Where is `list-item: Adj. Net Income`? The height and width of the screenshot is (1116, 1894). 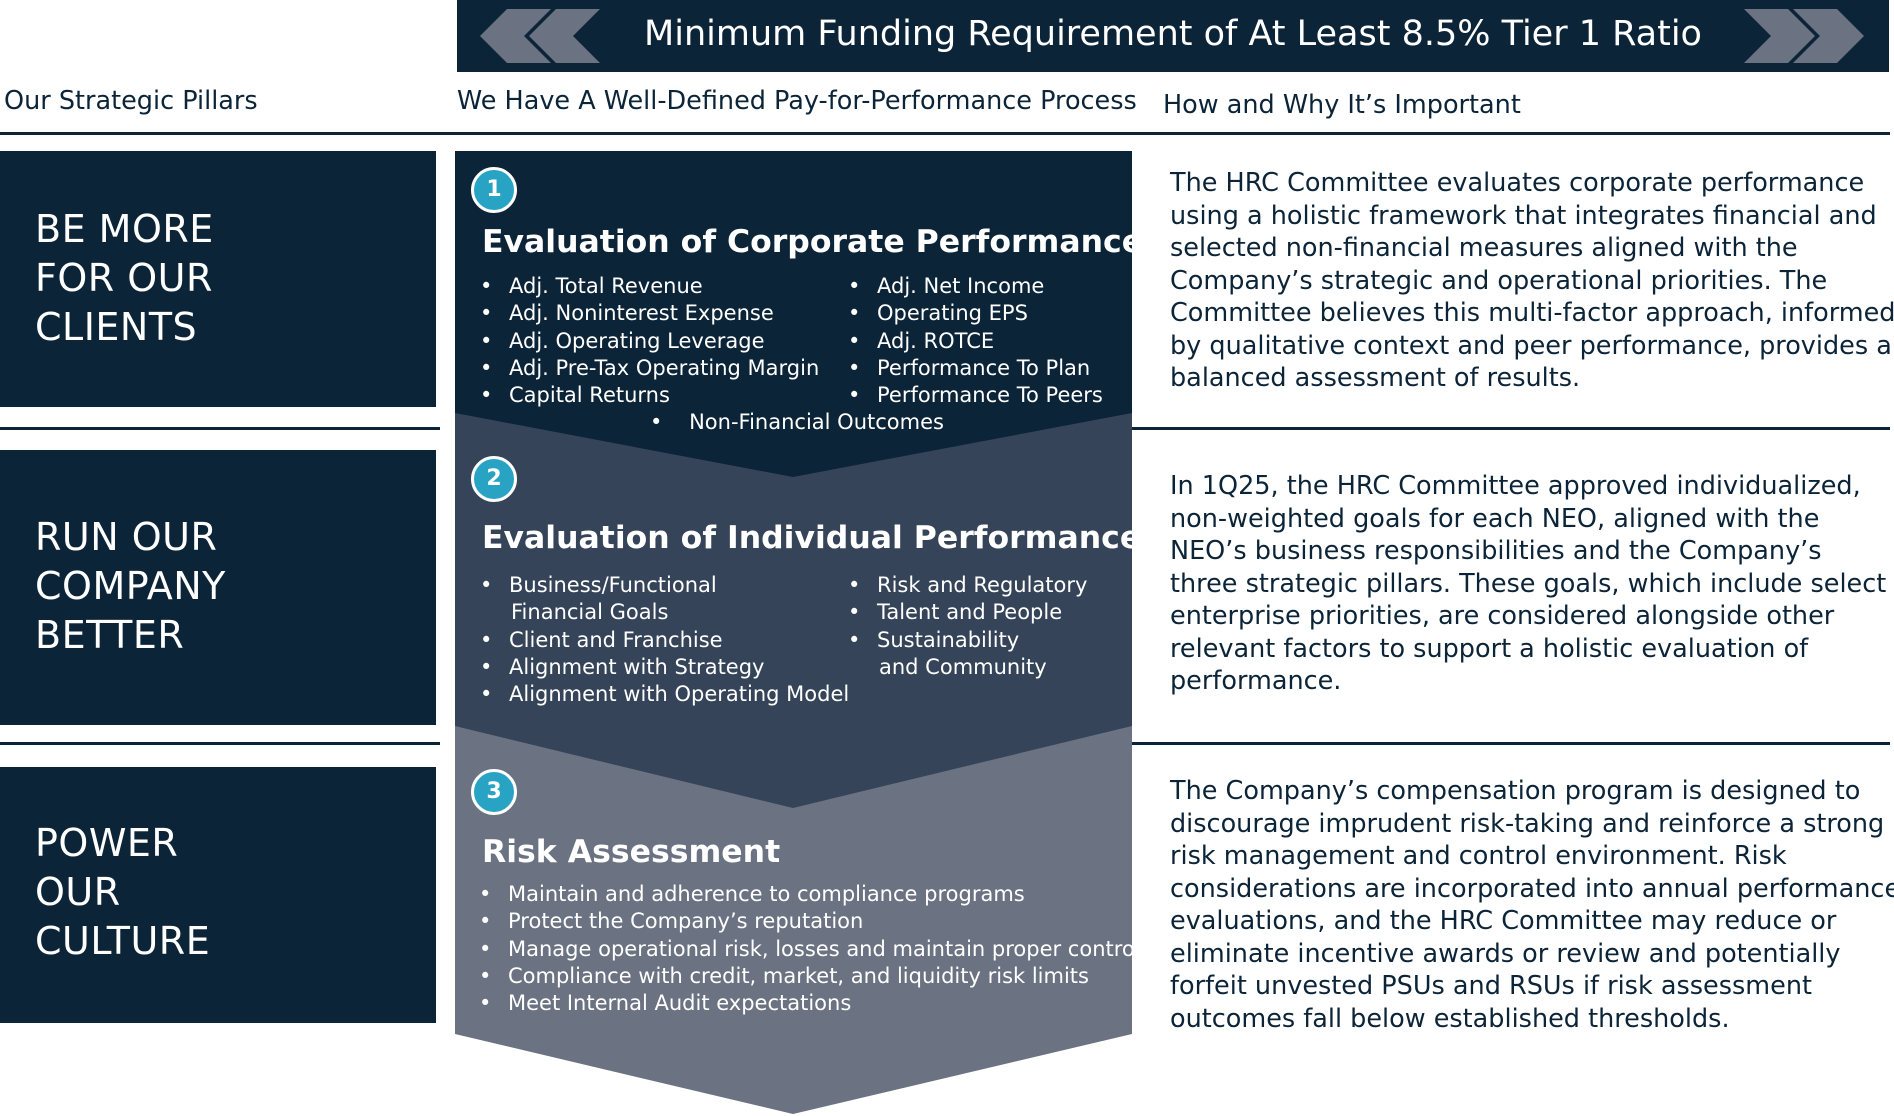 list-item: Adj. Net Income is located at coordinates (975, 287).